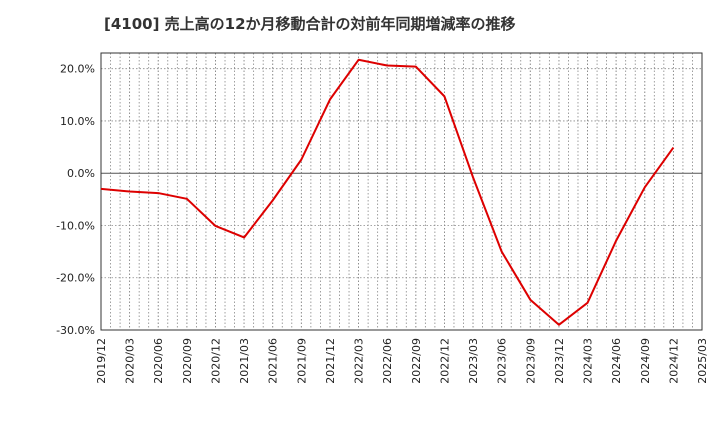  What do you see at coordinates (273, 361) in the screenshot?
I see `x-tick-label: 2021/06` at bounding box center [273, 361].